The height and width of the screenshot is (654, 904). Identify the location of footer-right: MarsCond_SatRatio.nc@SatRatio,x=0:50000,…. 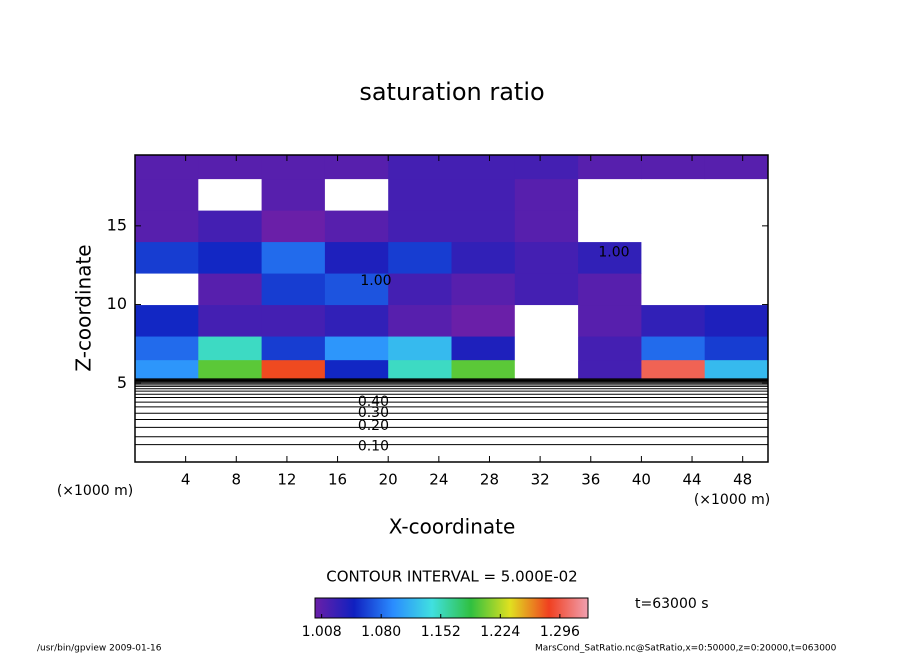
(686, 649).